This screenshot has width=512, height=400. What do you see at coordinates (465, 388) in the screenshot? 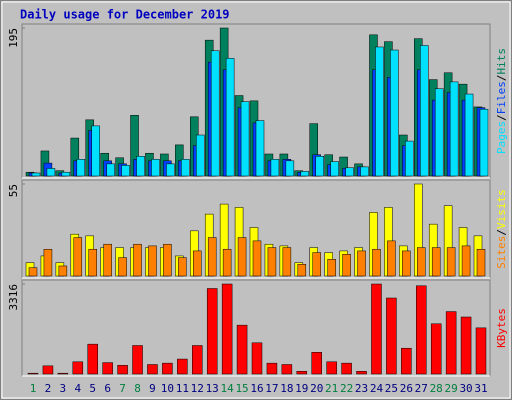
I see `x-tick-label: 30` at bounding box center [465, 388].